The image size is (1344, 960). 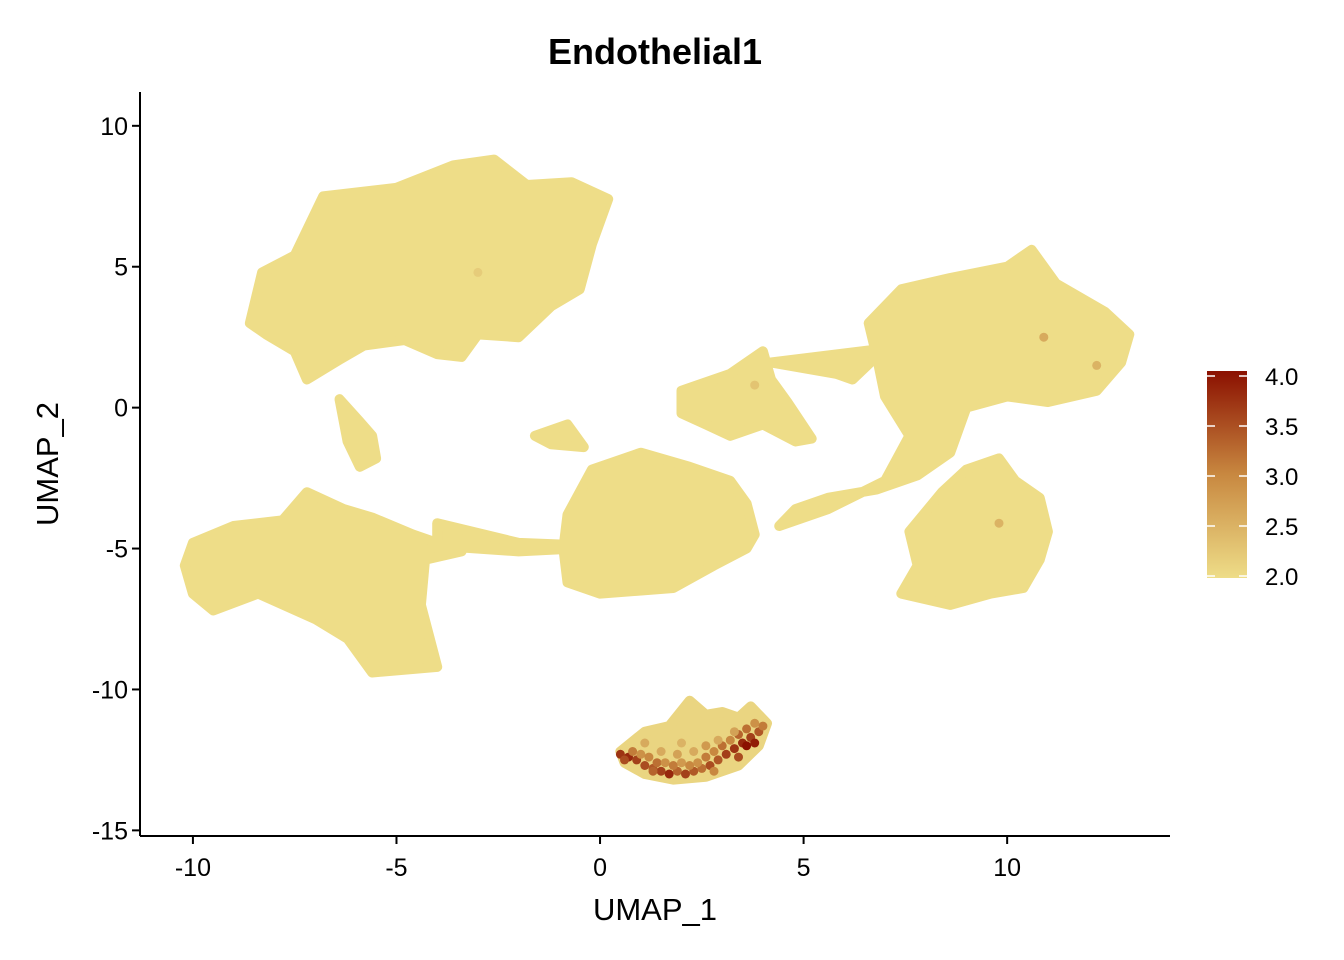 What do you see at coordinates (110, 831) in the screenshot?
I see `y-tick-label: -15` at bounding box center [110, 831].